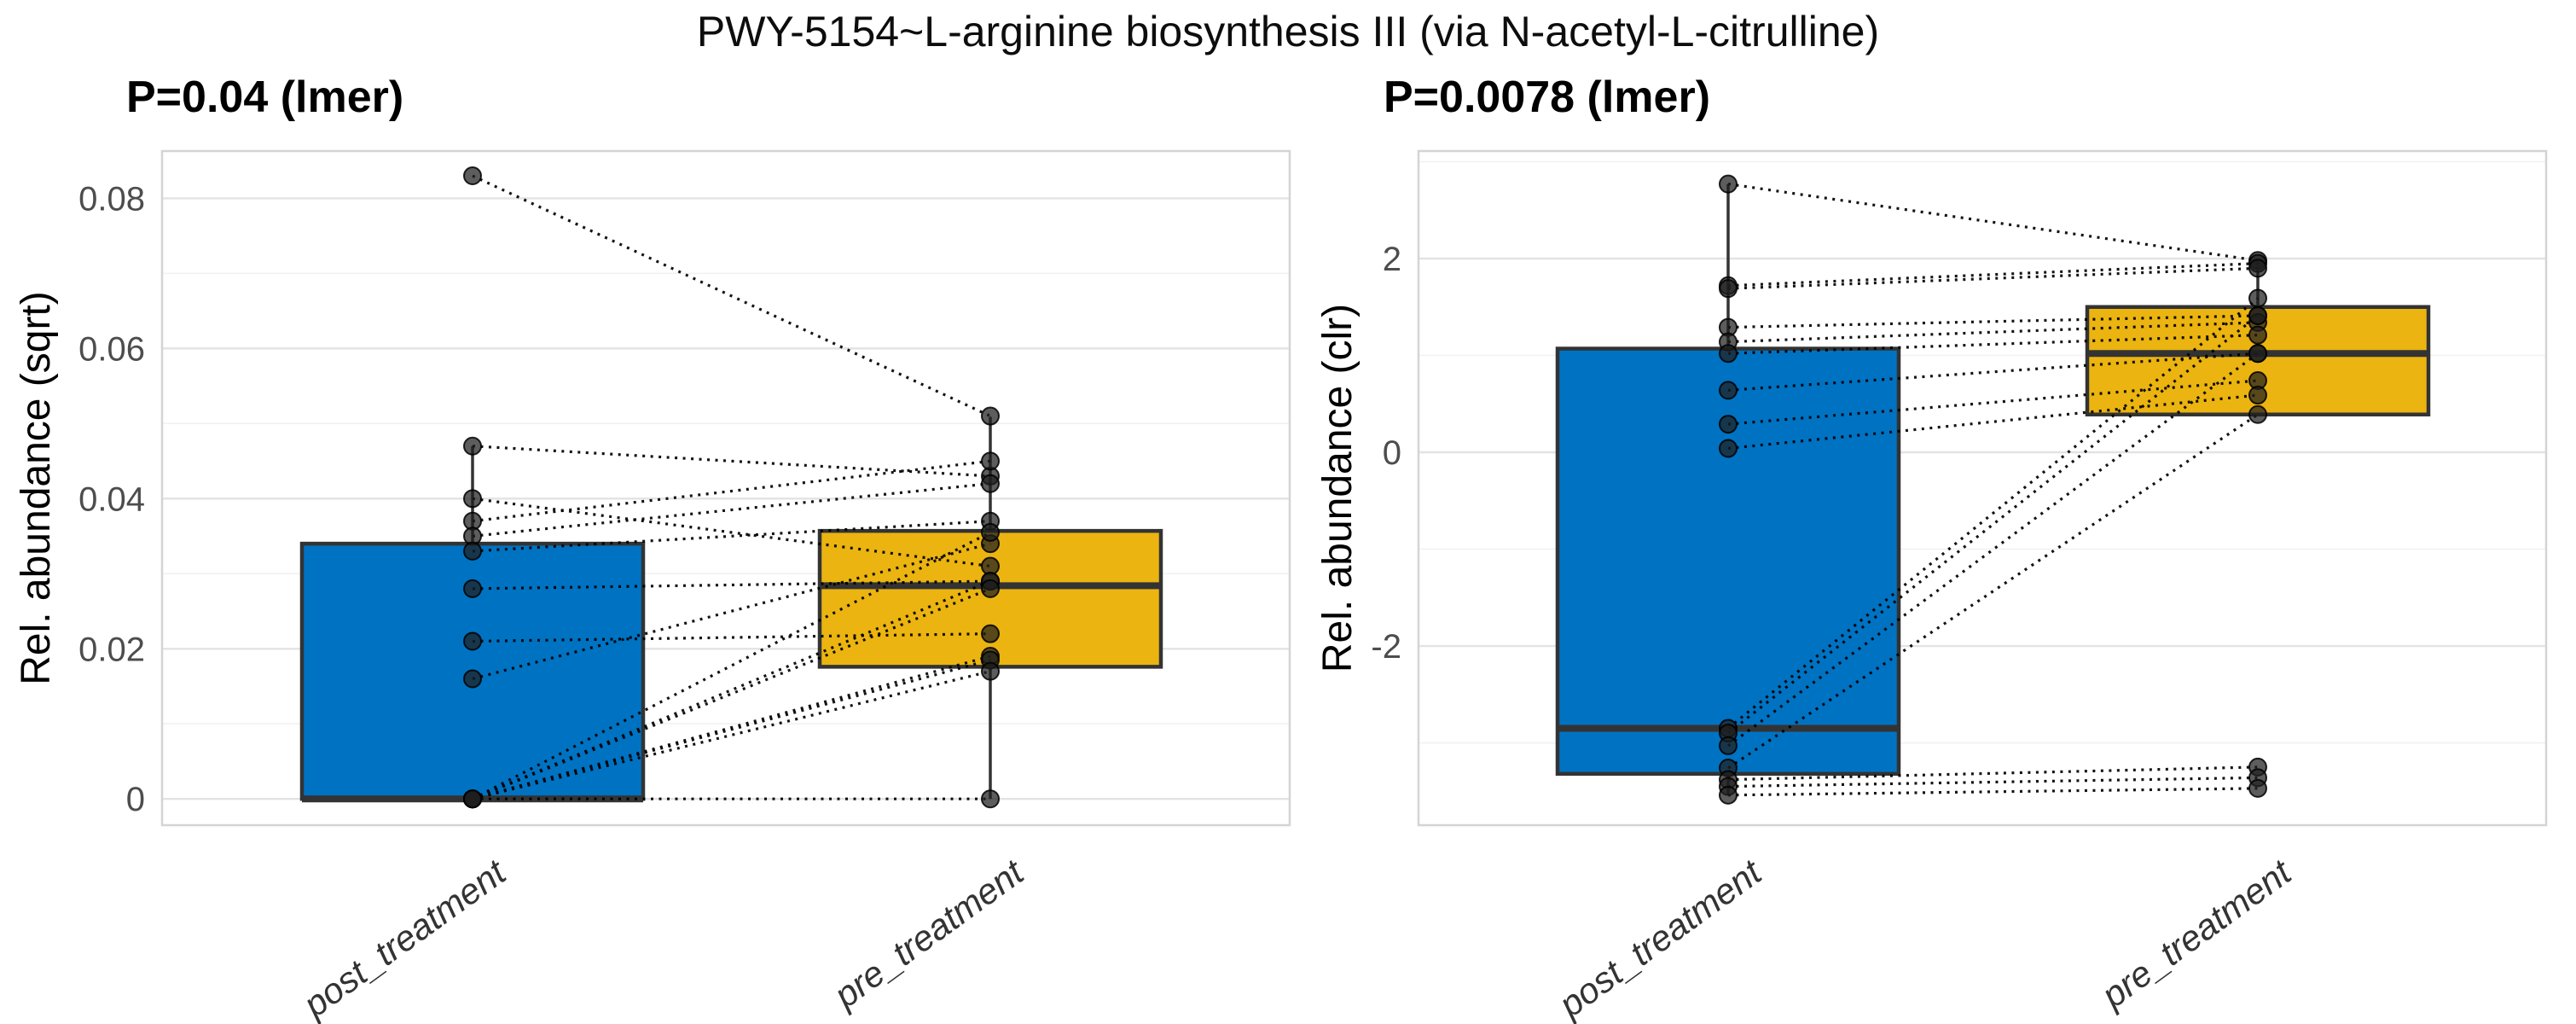 Image resolution: width=2576 pixels, height=1024 pixels. I want to click on y-tick-label: -2, so click(1386, 647).